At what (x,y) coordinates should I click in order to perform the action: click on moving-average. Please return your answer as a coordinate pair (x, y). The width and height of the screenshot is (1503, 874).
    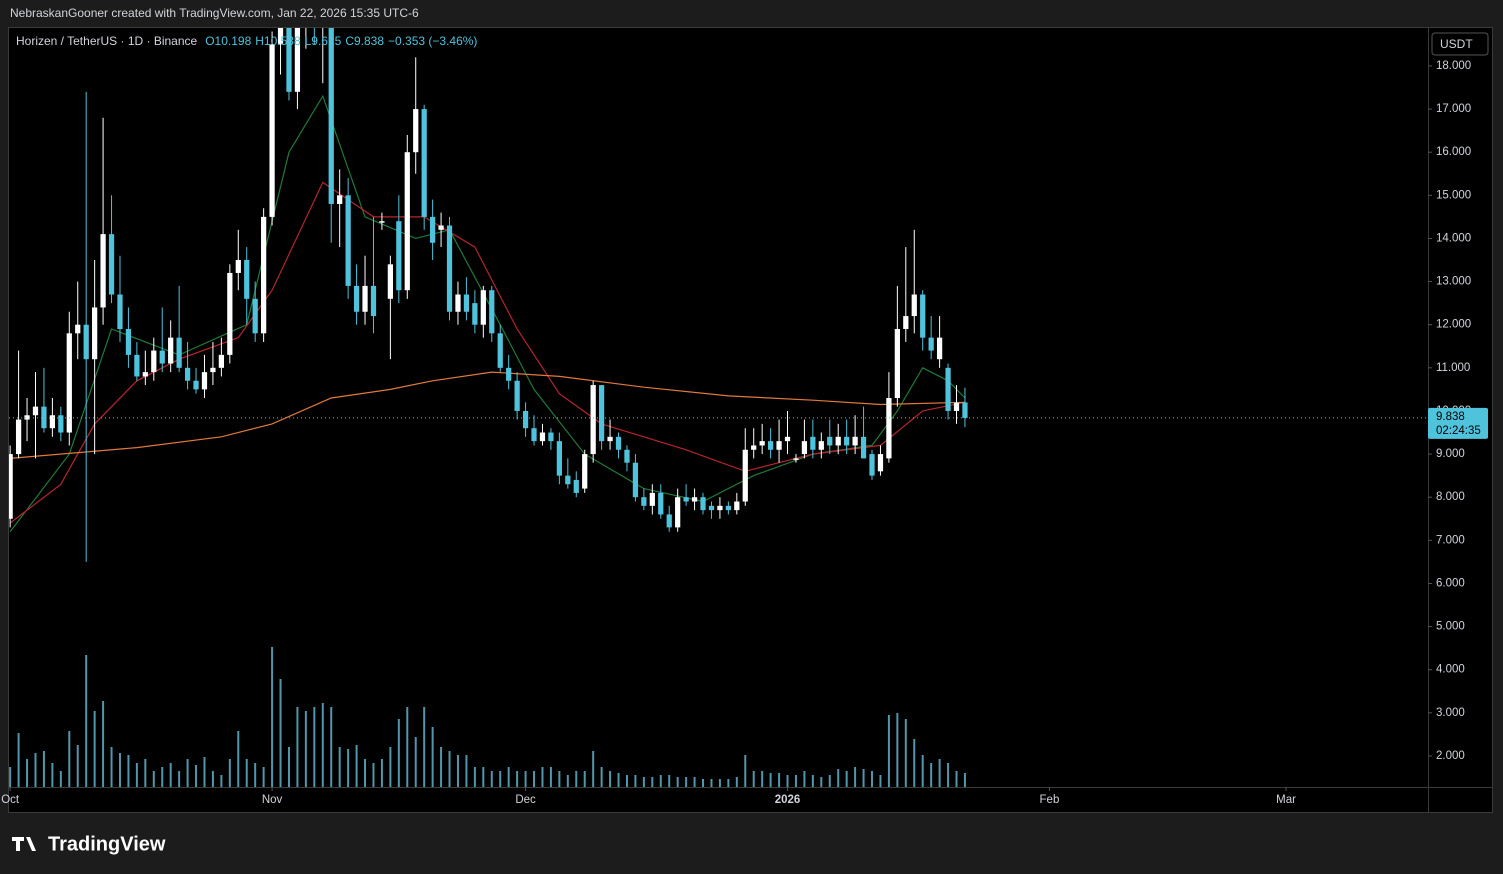
    Looking at the image, I should click on (488, 415).